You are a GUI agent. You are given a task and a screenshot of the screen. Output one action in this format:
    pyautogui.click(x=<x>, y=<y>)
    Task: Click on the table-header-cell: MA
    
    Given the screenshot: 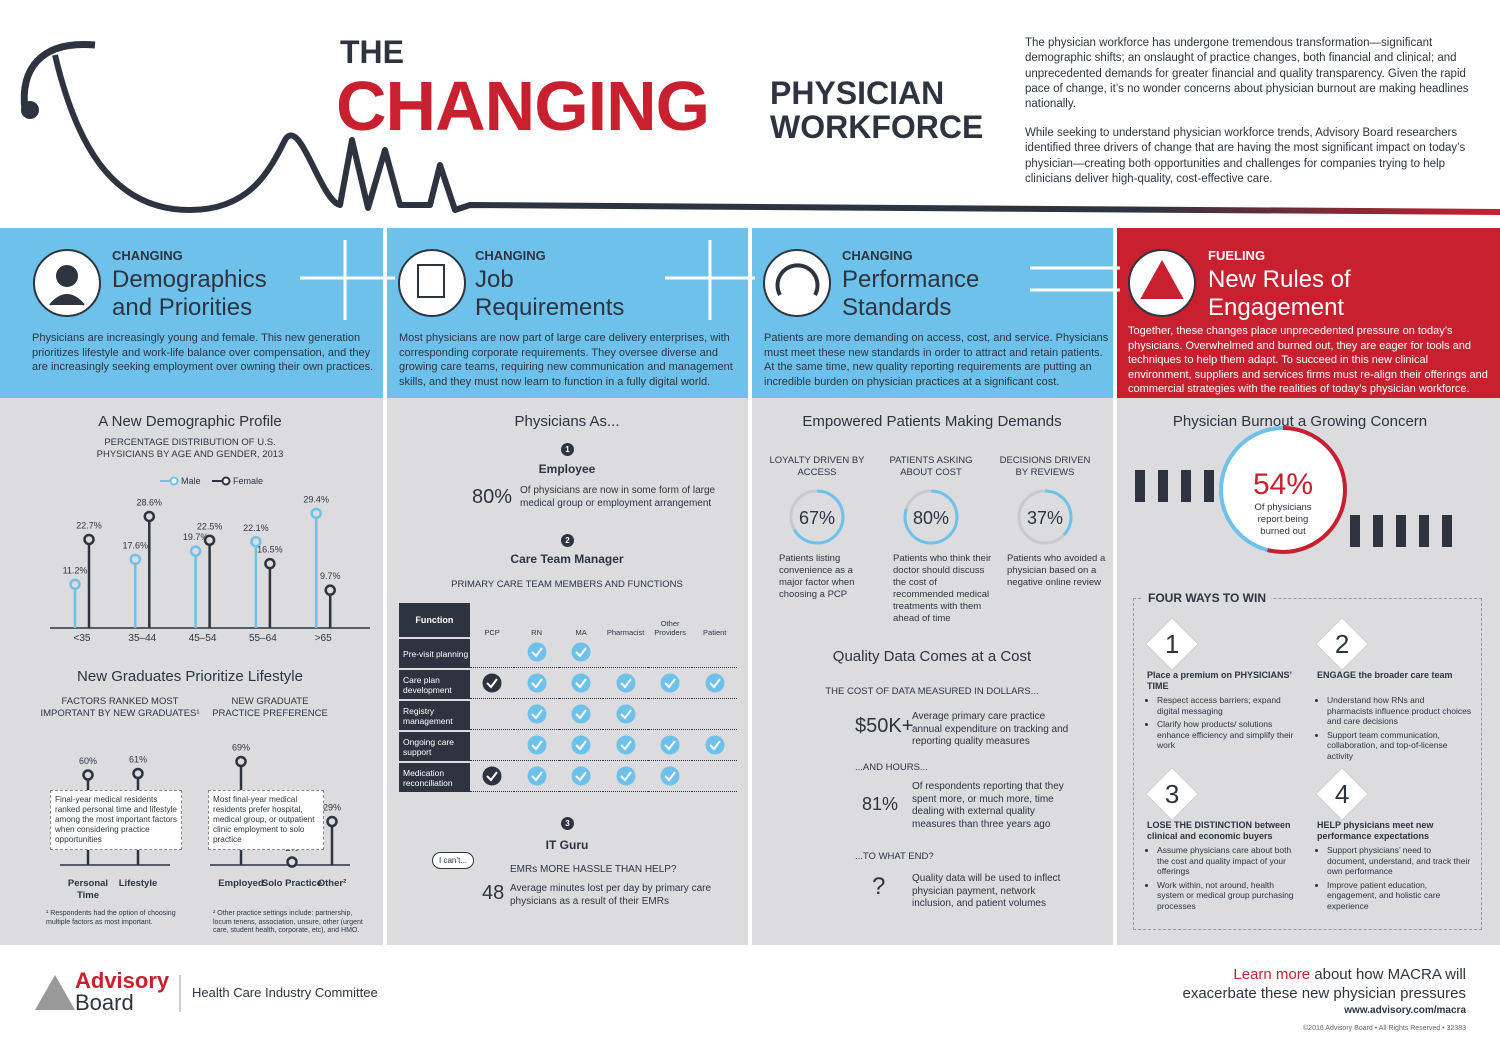 What is the action you would take?
    pyautogui.click(x=581, y=632)
    